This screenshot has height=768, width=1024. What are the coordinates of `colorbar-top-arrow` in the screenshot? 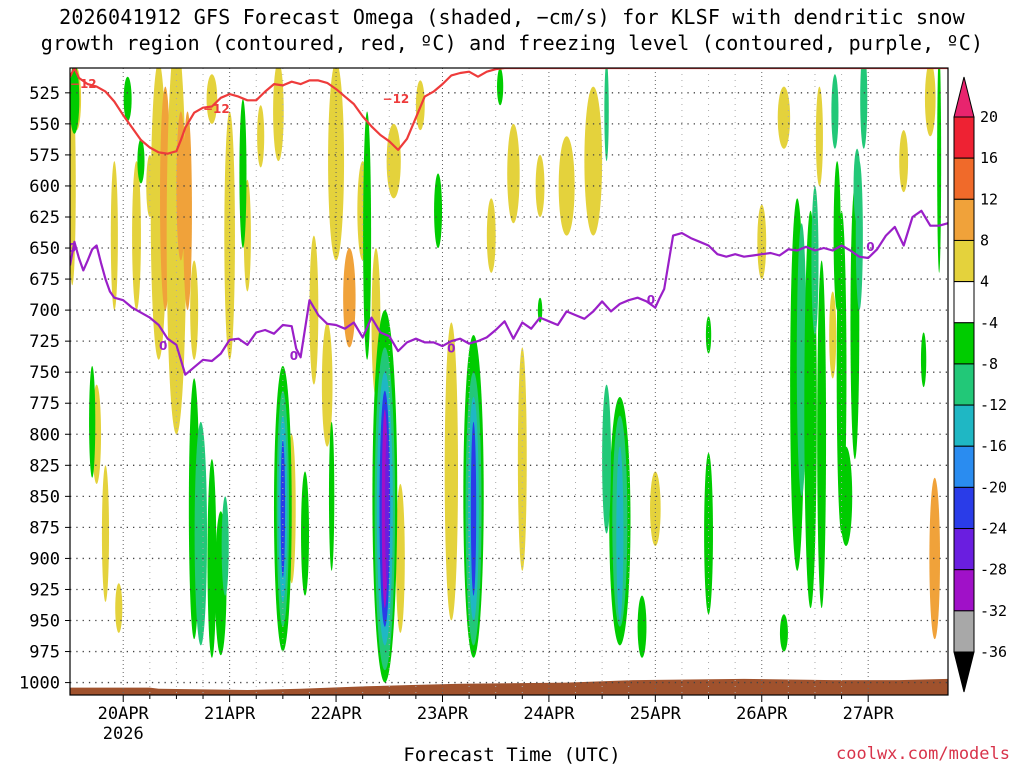 It's located at (964, 97).